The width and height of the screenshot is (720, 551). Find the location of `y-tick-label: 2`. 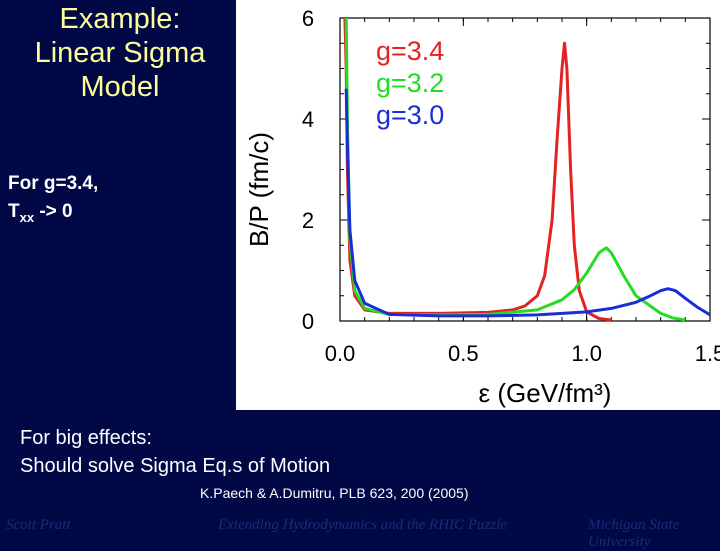

y-tick-label: 2 is located at coordinates (308, 220).